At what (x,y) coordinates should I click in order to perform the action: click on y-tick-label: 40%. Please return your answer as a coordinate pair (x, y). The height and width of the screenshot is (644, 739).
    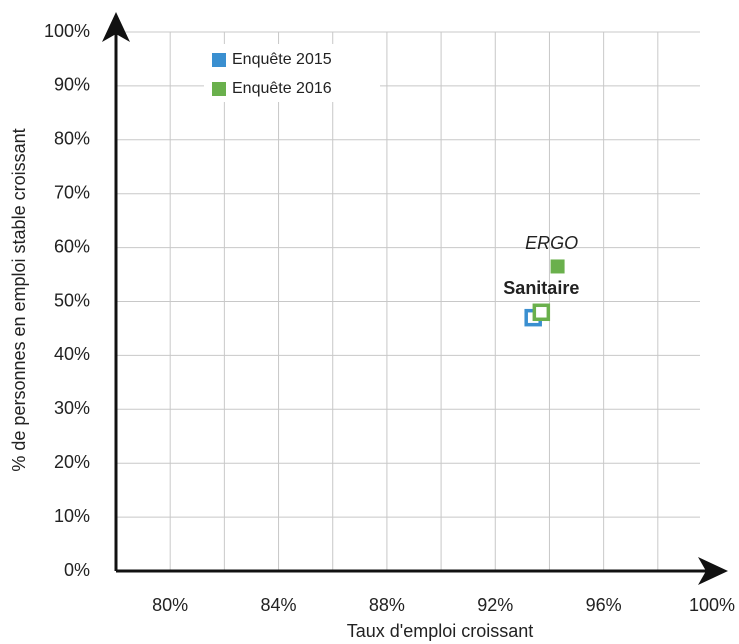
    Looking at the image, I should click on (72, 354).